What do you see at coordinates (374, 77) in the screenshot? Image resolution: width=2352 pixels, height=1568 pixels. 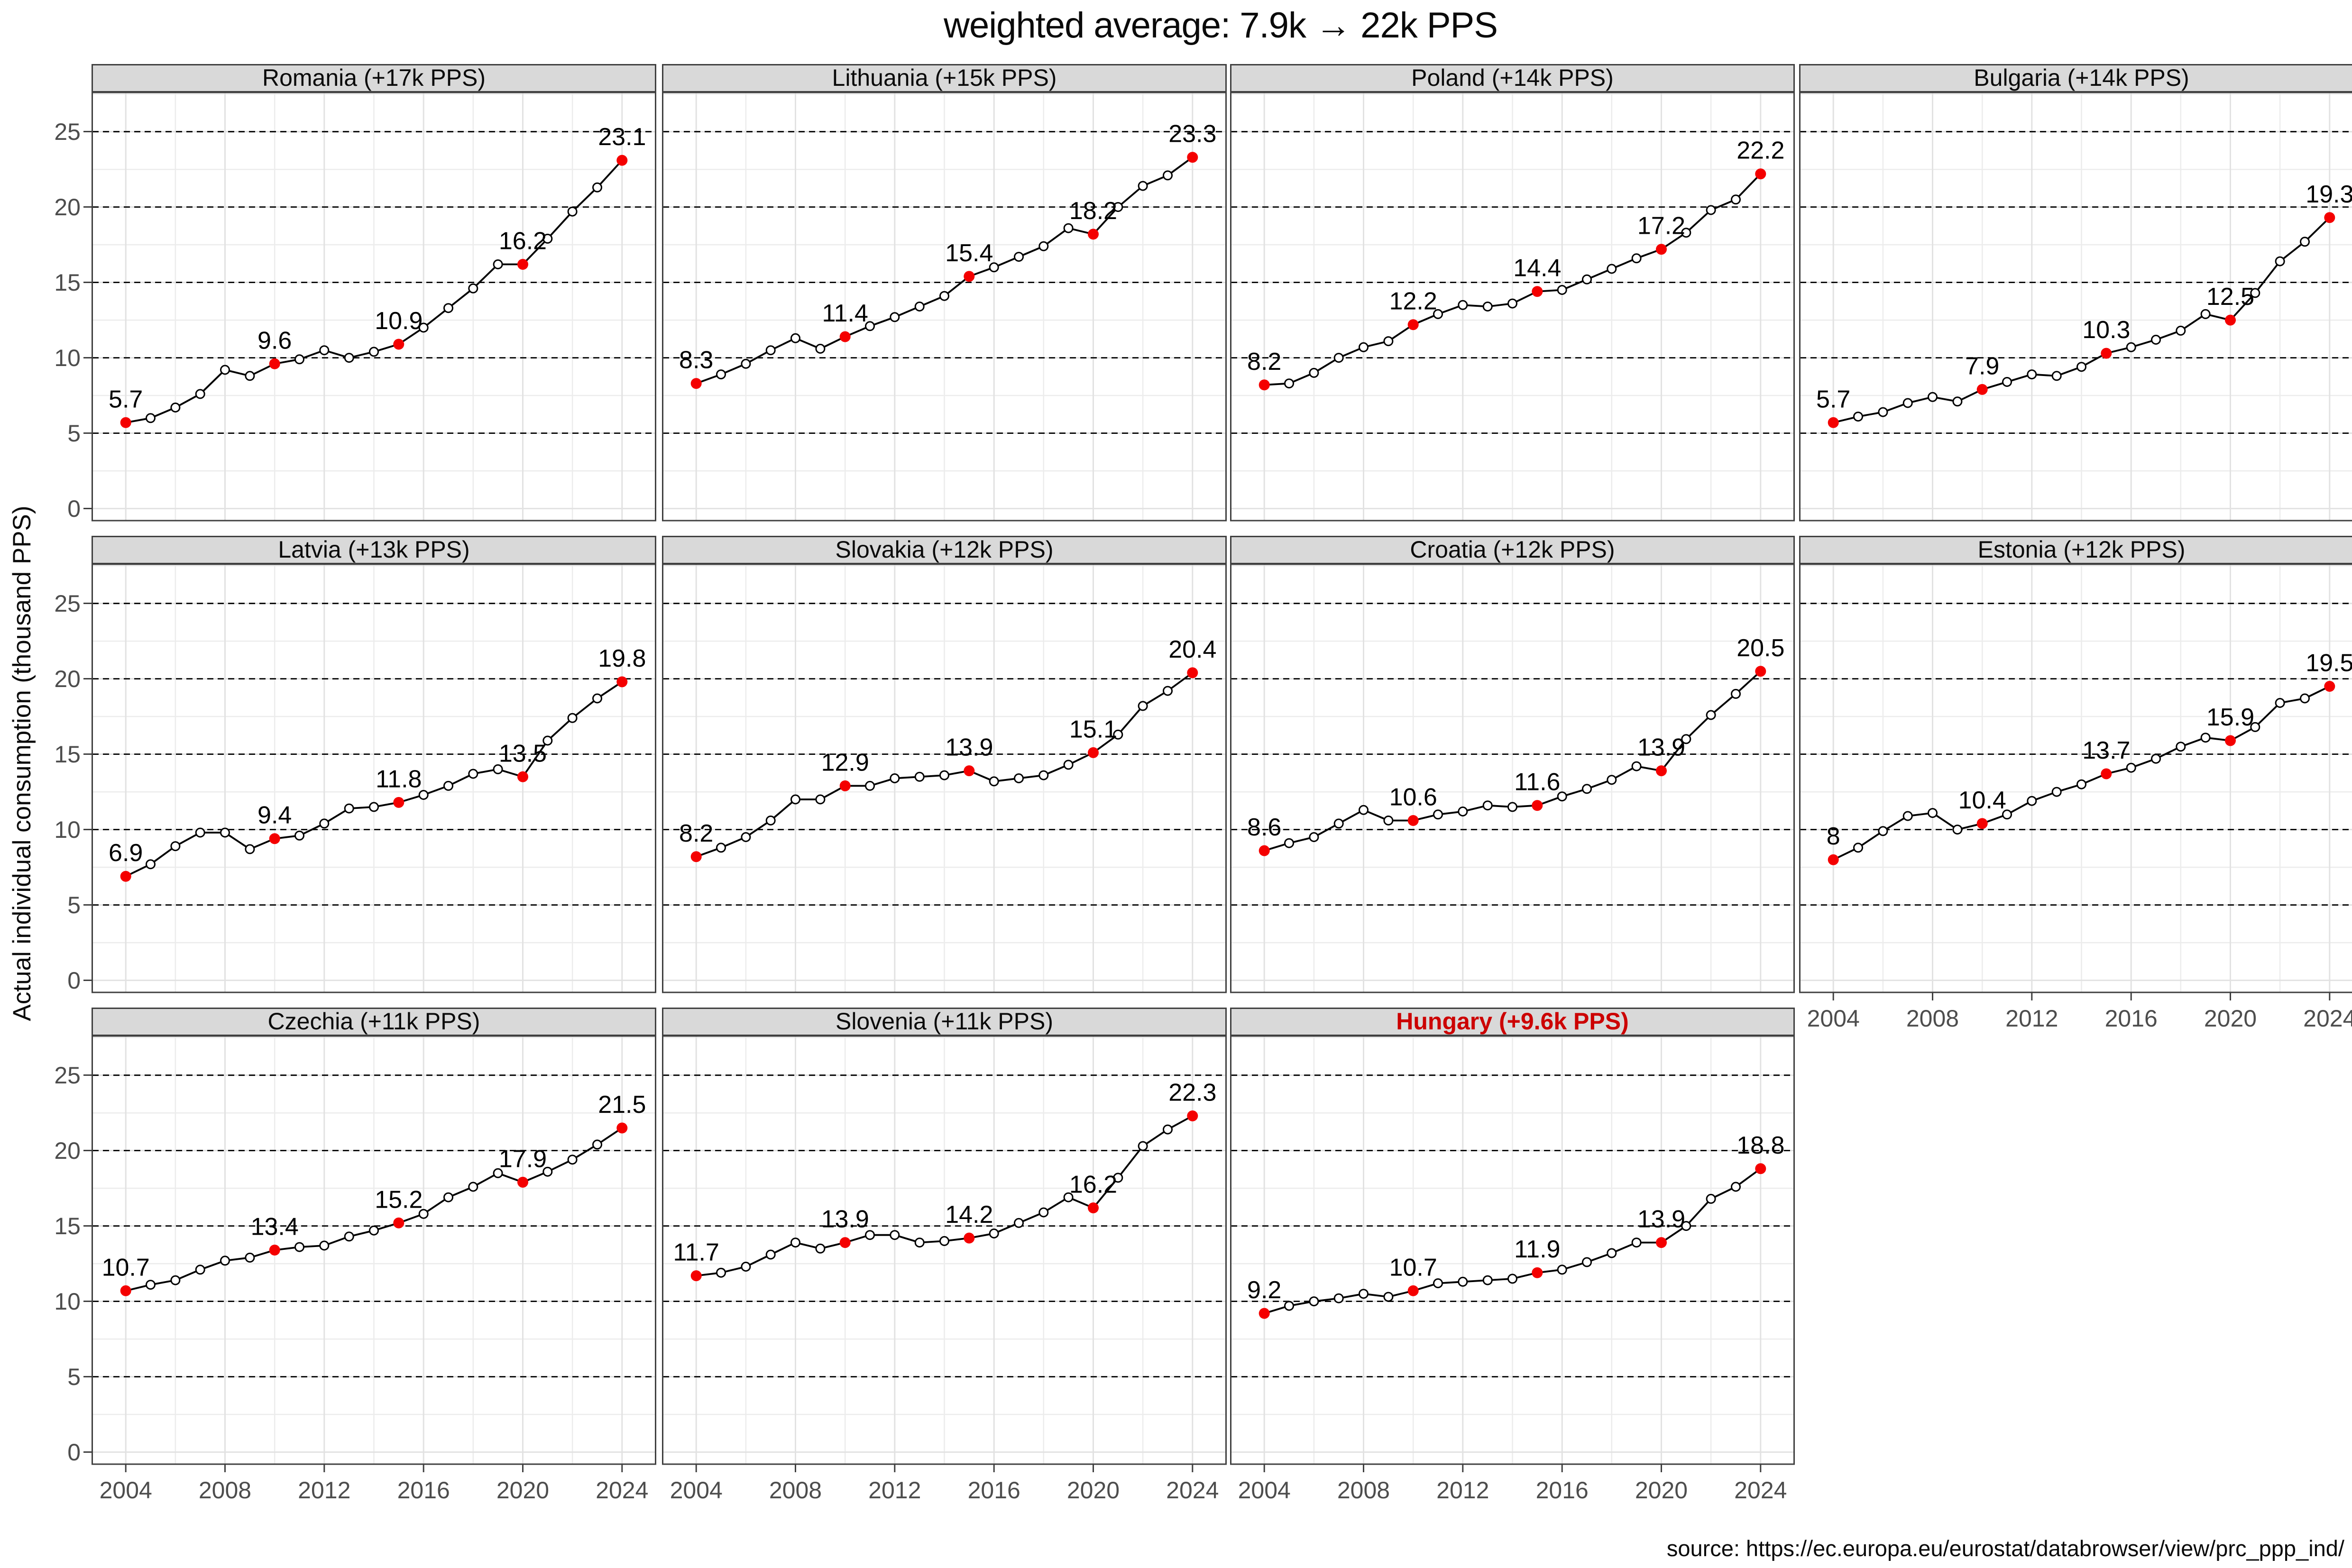 I see `facet-title: Romania (+17k PPS)` at bounding box center [374, 77].